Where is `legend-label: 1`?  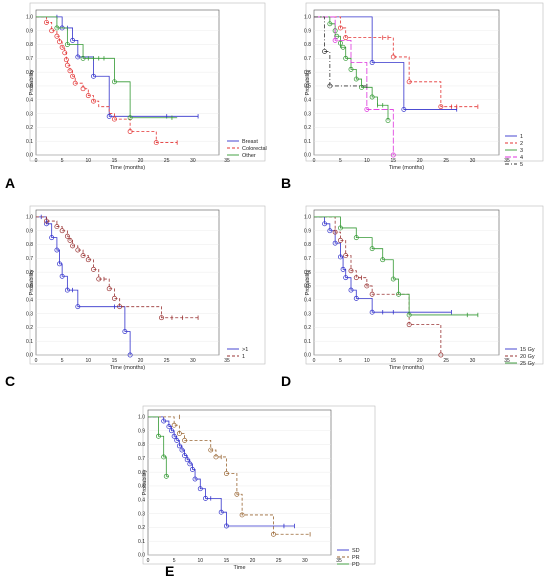
legend-label: 1 is located at coordinates (243, 357).